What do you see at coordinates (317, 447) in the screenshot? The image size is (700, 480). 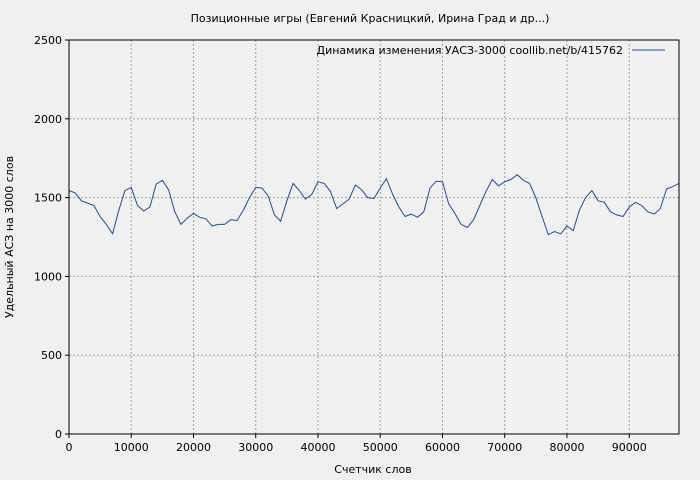 I see `x-tick-label: 40000` at bounding box center [317, 447].